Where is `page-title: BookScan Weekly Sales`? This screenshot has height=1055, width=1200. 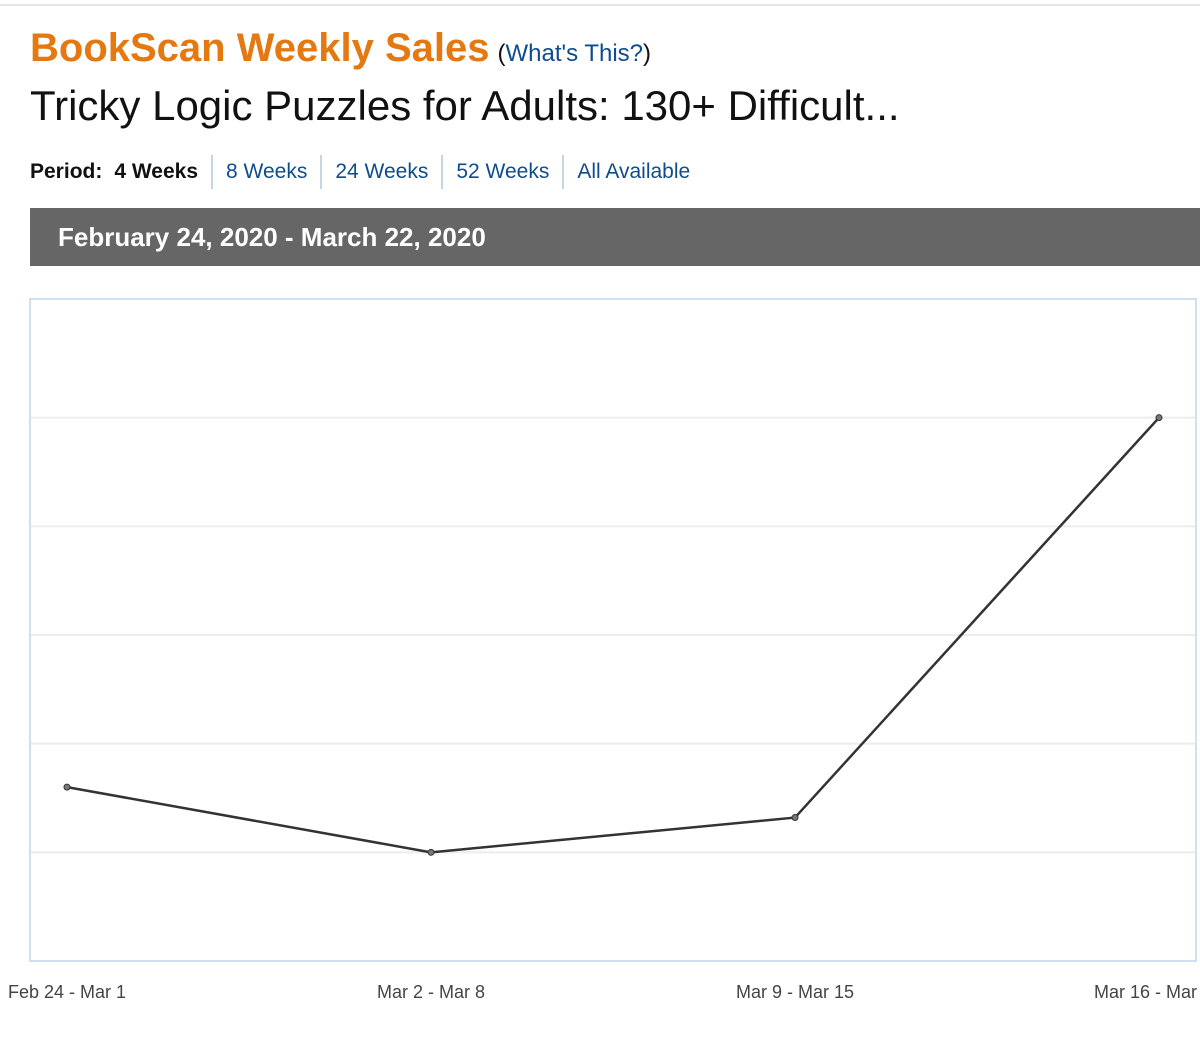
page-title: BookScan Weekly Sales is located at coordinates (260, 48).